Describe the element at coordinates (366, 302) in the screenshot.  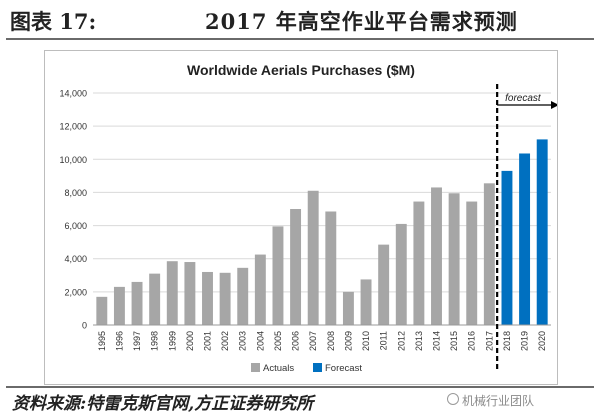
I see `bar-2010` at that location.